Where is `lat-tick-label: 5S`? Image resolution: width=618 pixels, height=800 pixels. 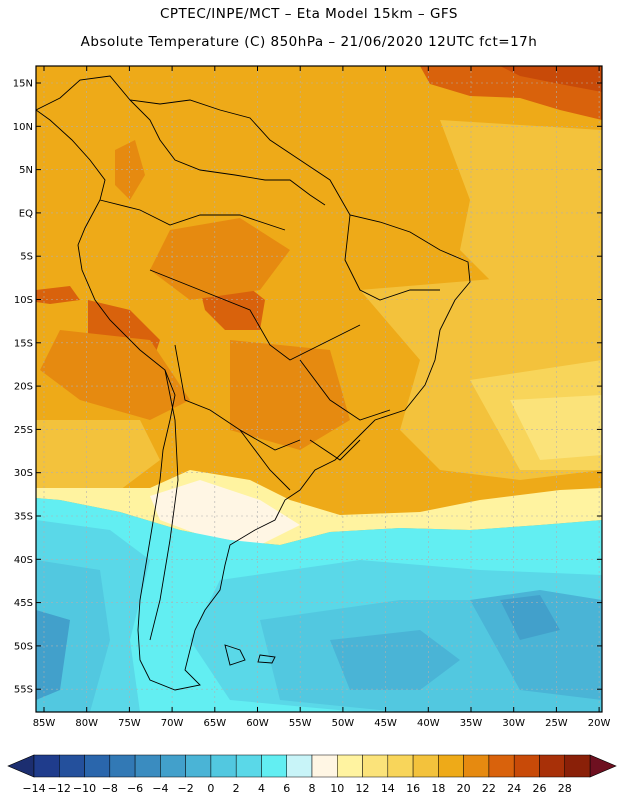
lat-tick-label: 5S is located at coordinates (26, 257).